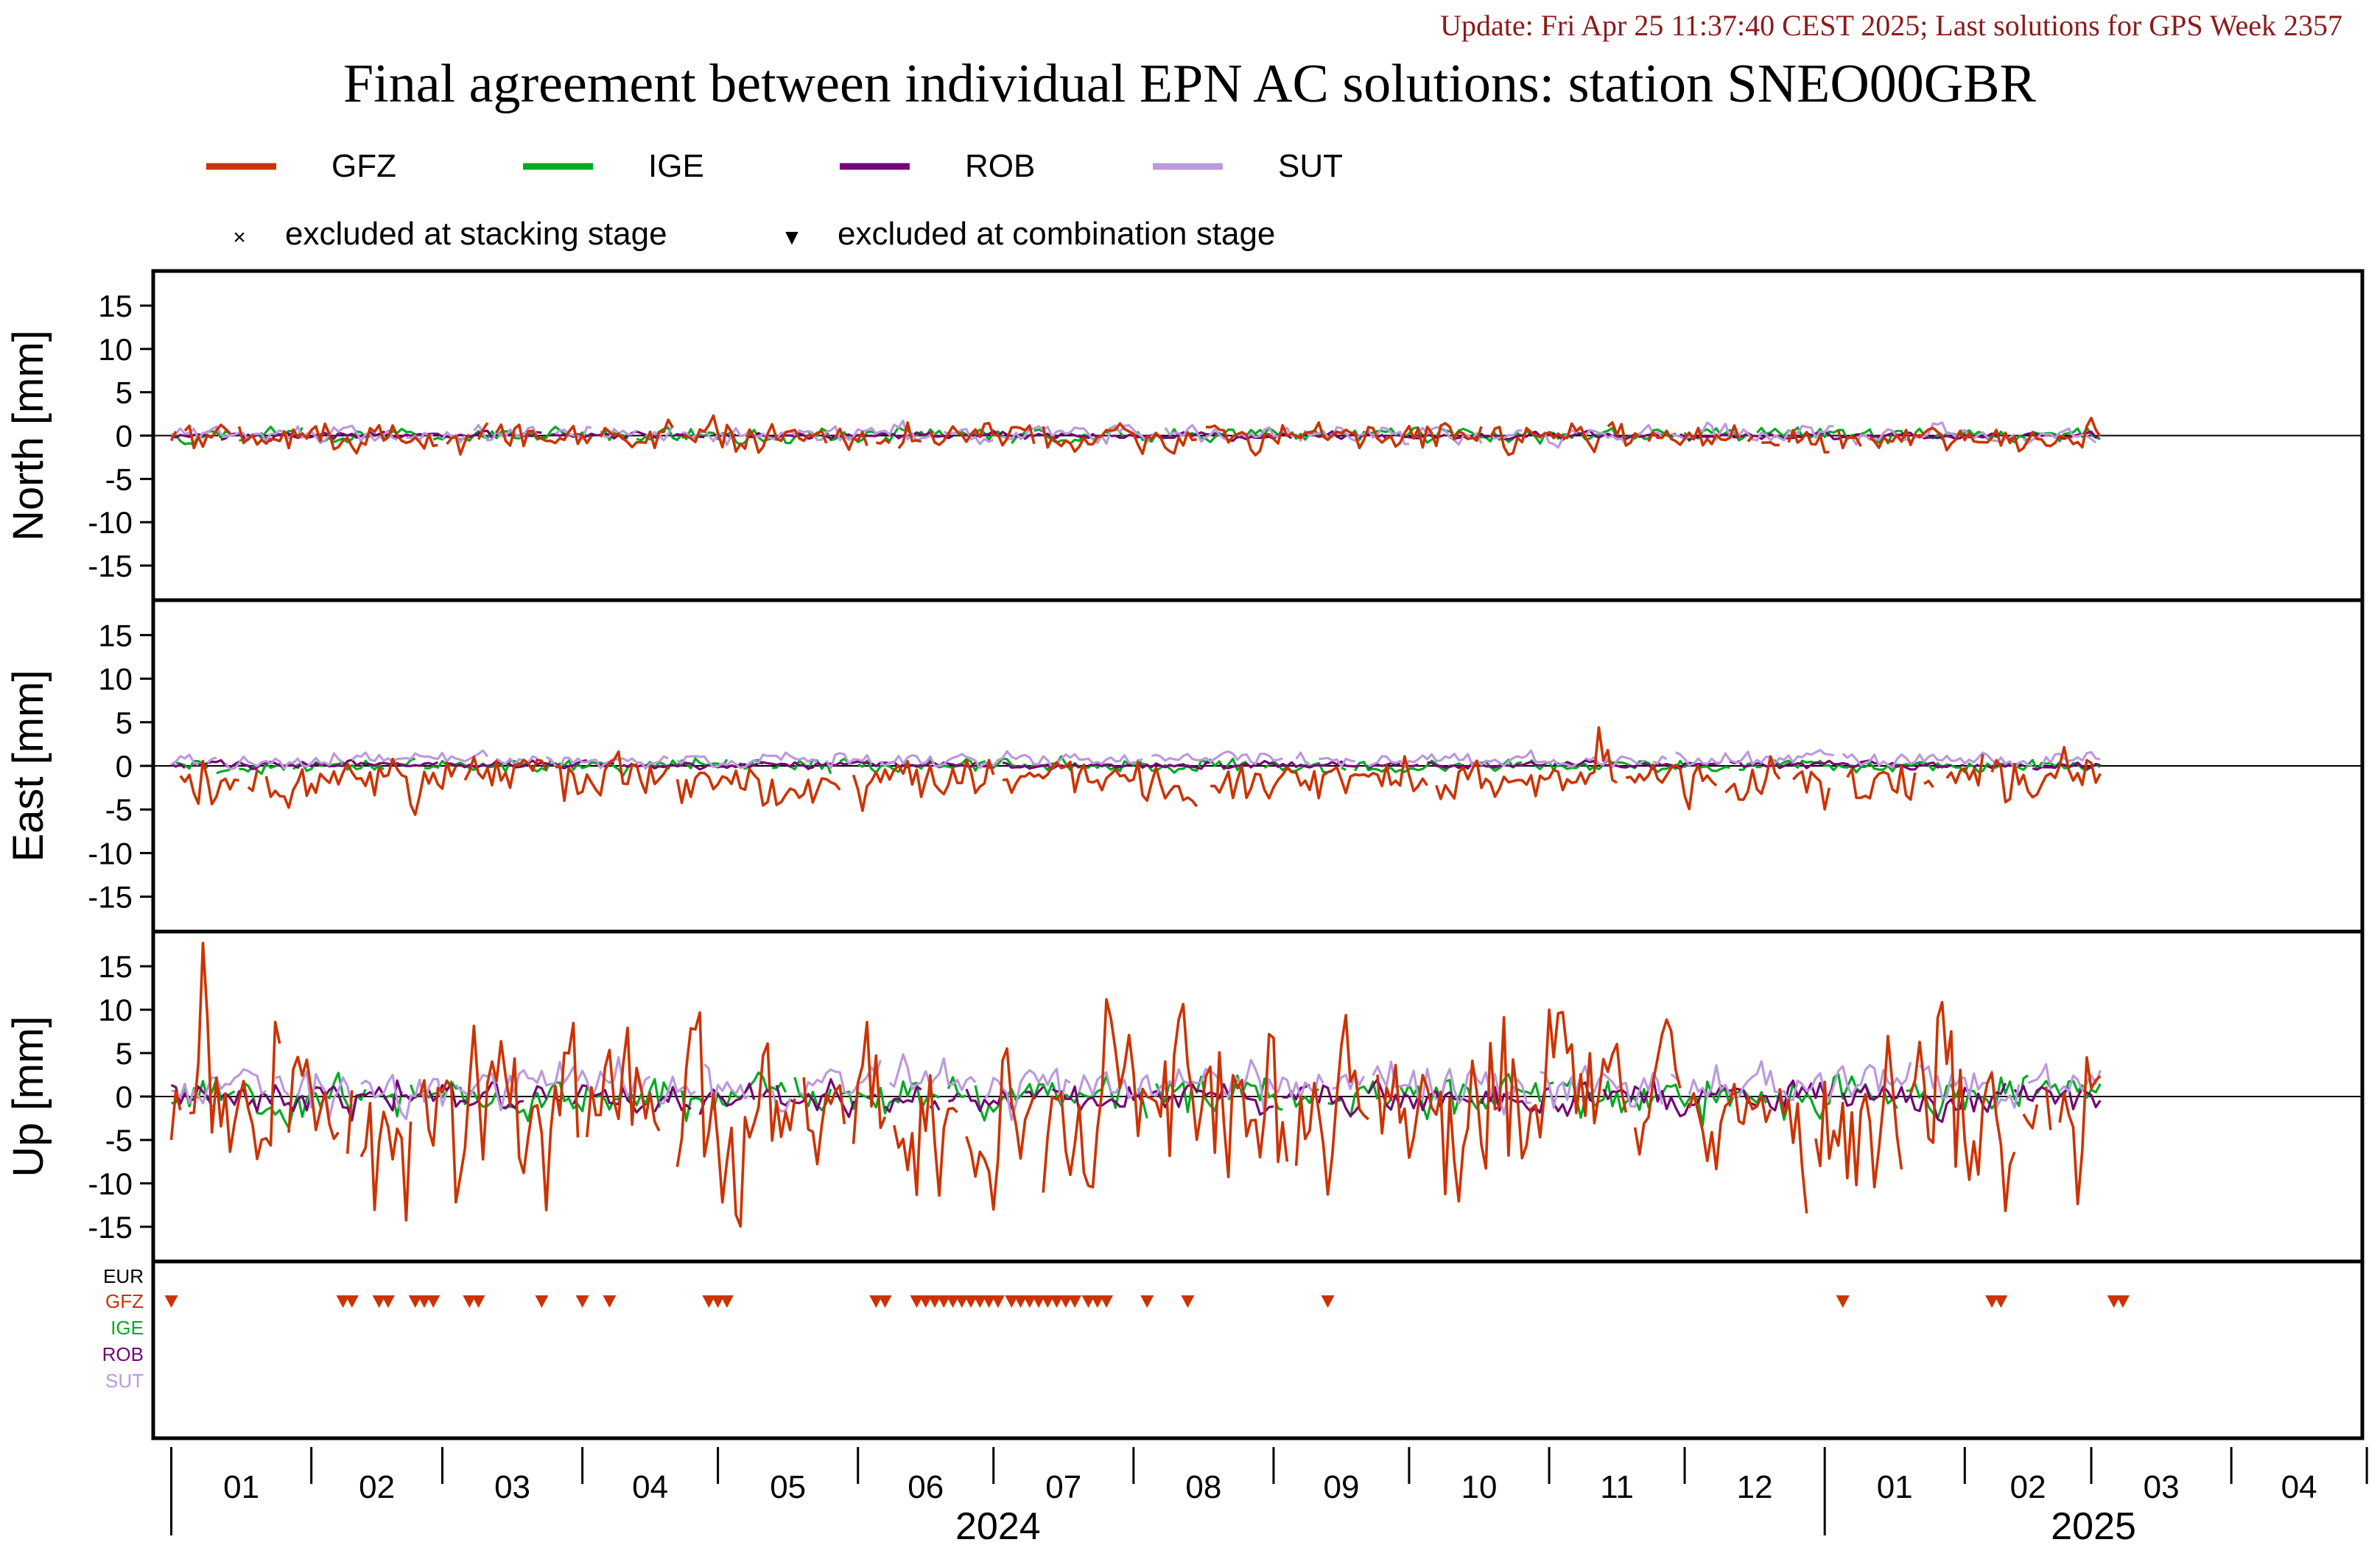 The width and height of the screenshot is (2380, 1545). What do you see at coordinates (28, 766) in the screenshot?
I see `y-axis-label-east: East [mm]` at bounding box center [28, 766].